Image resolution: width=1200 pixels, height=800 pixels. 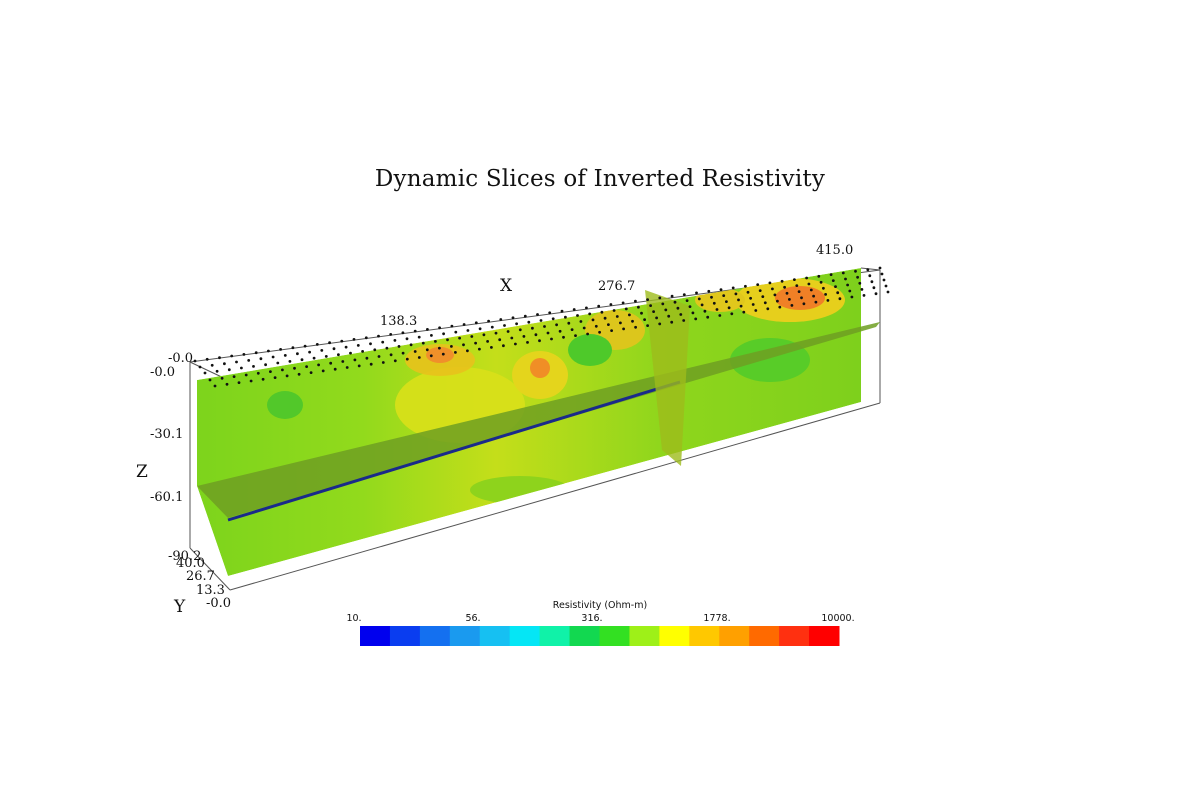 I want to click on colorbar-tick-label: 10., so click(x=354, y=618).